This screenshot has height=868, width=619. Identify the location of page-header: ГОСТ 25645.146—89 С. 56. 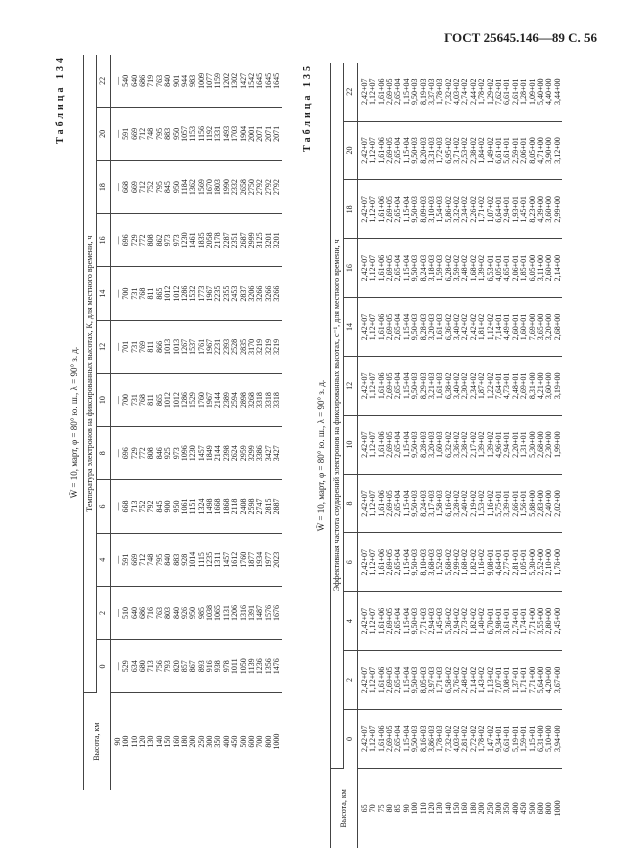
(520, 37).